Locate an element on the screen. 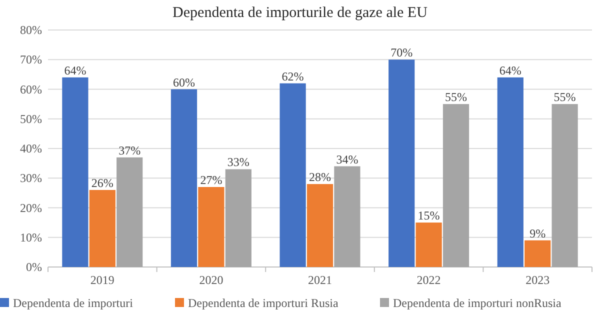 The image size is (600, 327). y-tick-label: 0% is located at coordinates (34, 267).